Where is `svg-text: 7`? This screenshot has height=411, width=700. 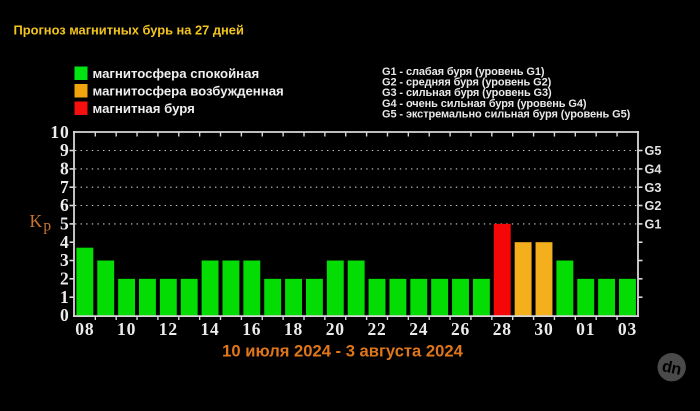 svg-text: 7 is located at coordinates (65, 187).